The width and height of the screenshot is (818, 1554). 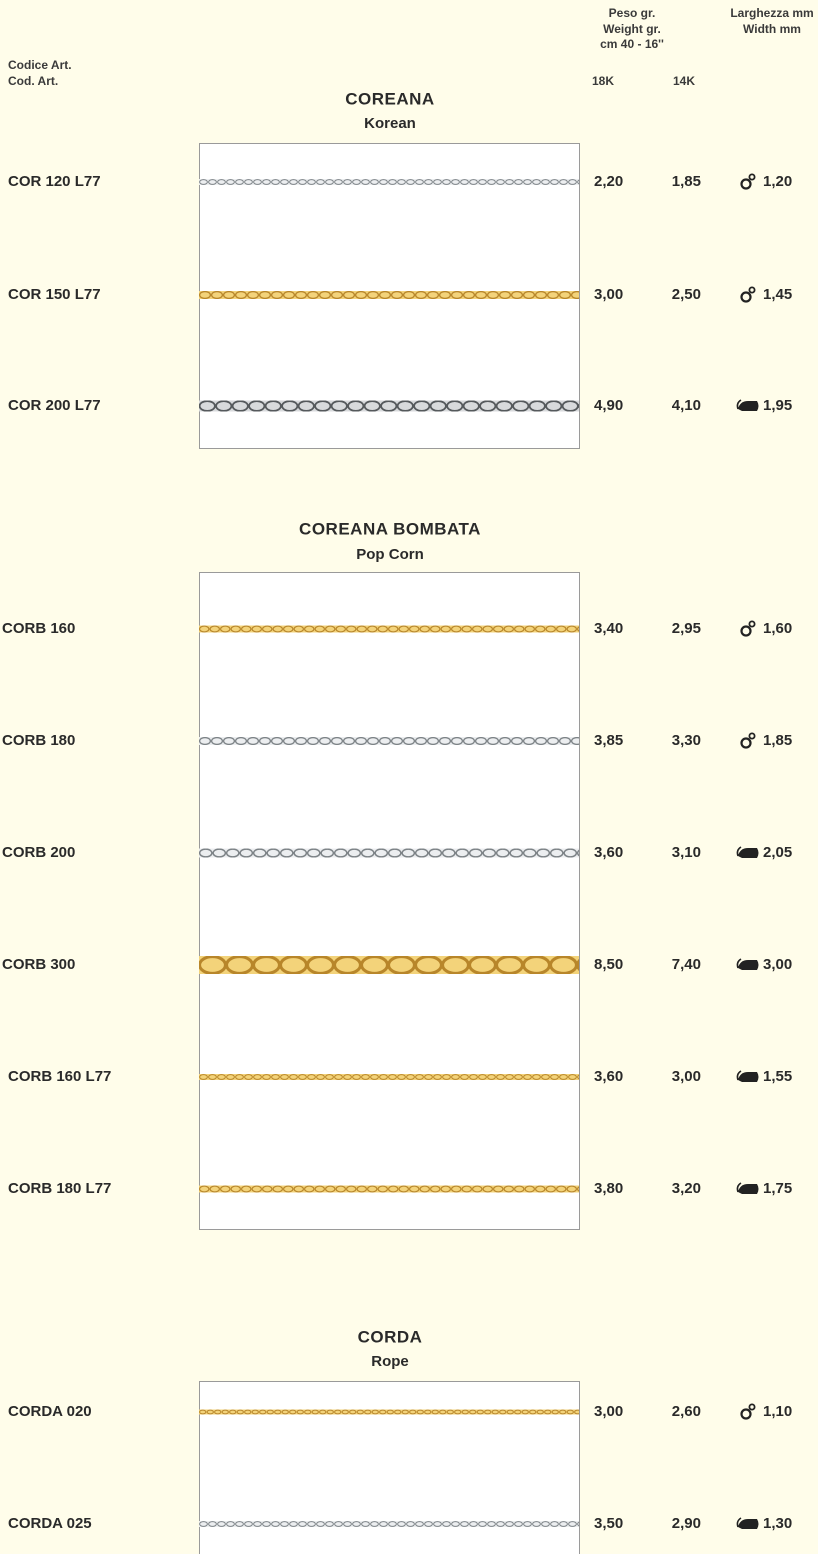 What do you see at coordinates (686, 964) in the screenshot?
I see `weight-14k: 7,40` at bounding box center [686, 964].